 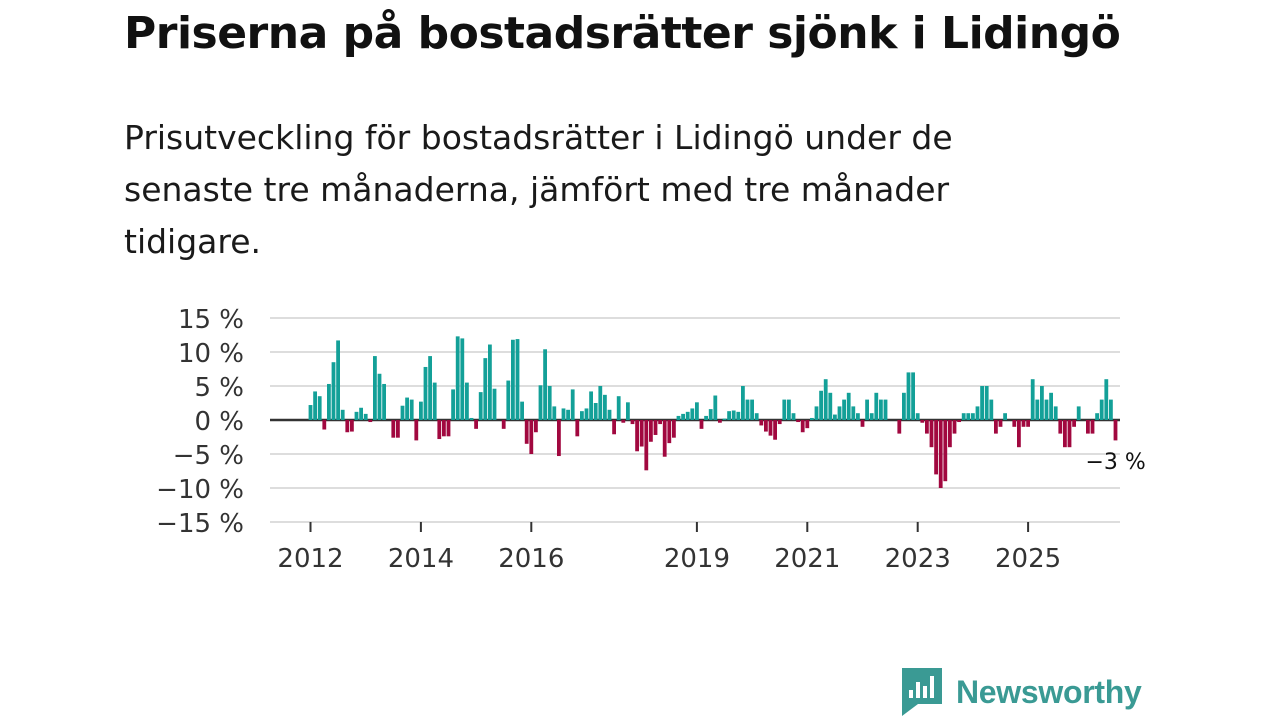 What do you see at coordinates (219, 388) in the screenshot?
I see `y-tick-label: 5 %` at bounding box center [219, 388].